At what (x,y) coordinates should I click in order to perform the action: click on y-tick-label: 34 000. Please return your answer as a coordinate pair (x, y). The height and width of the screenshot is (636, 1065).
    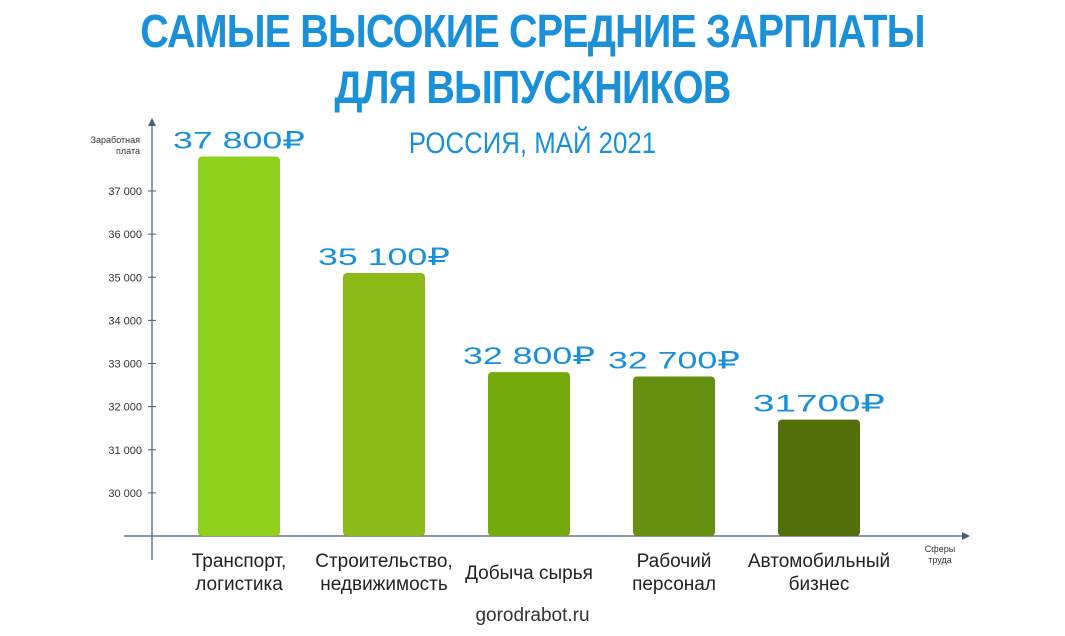
    Looking at the image, I should click on (125, 321).